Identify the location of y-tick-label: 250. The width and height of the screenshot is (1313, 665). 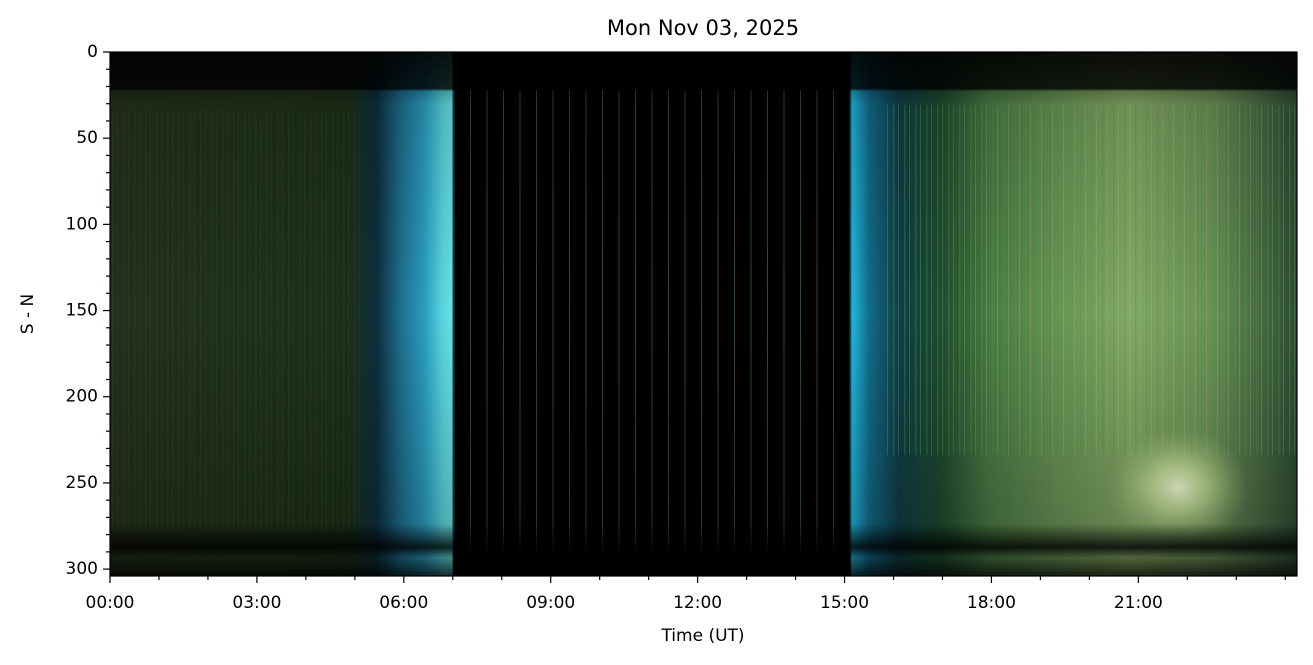
(82, 483).